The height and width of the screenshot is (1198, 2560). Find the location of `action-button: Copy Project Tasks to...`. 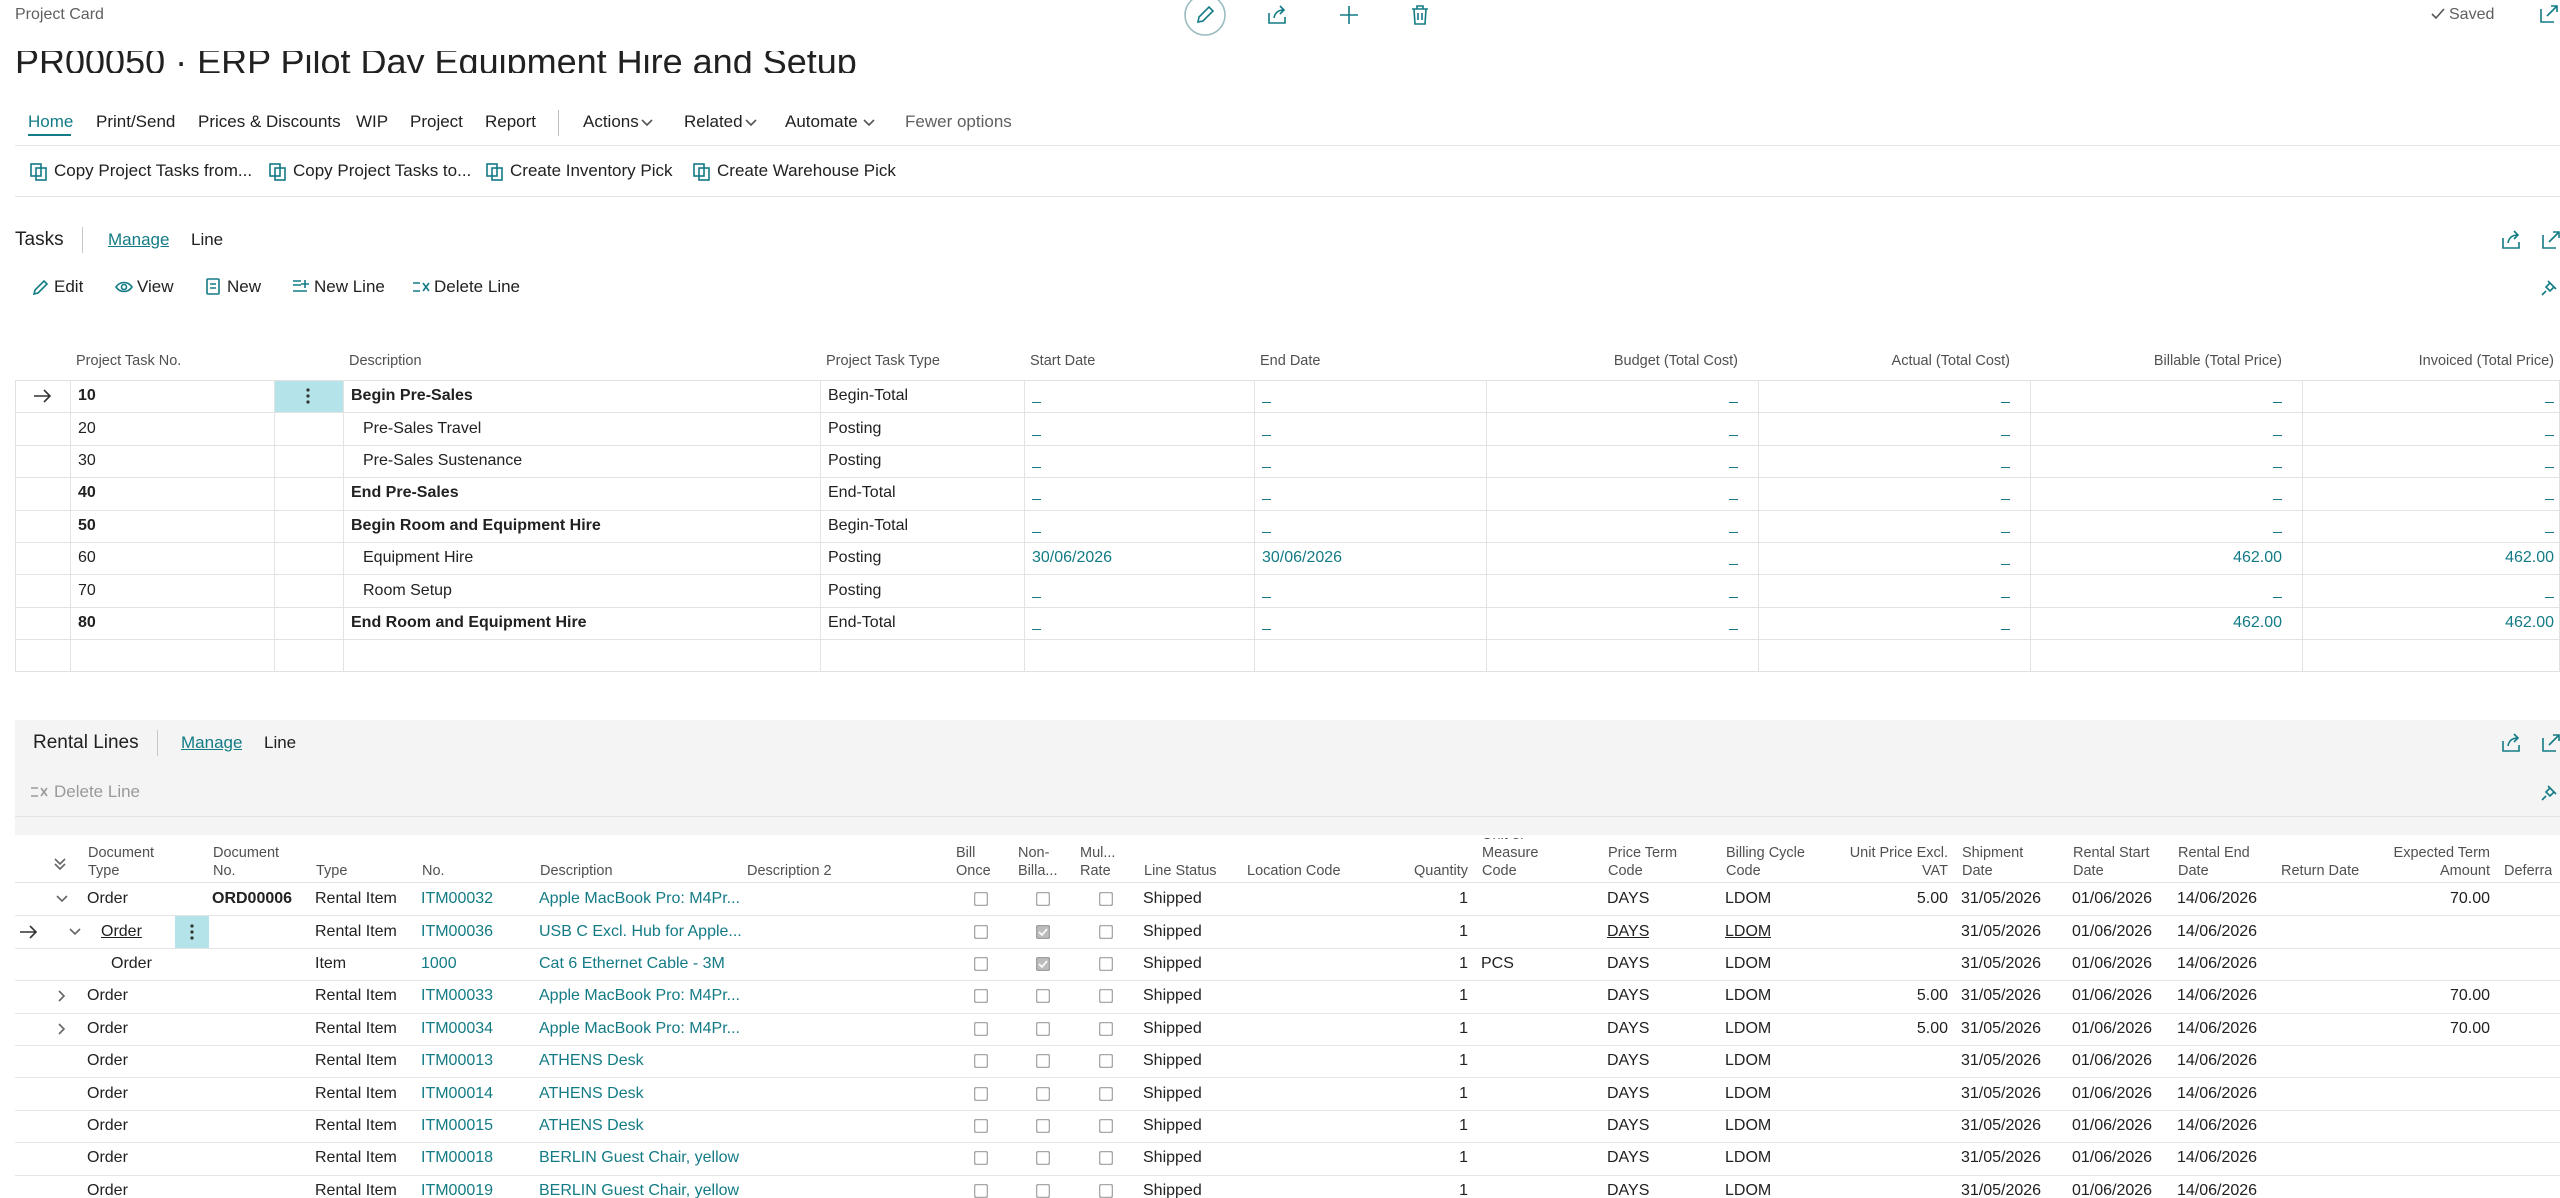

action-button: Copy Project Tasks to... is located at coordinates (382, 171).